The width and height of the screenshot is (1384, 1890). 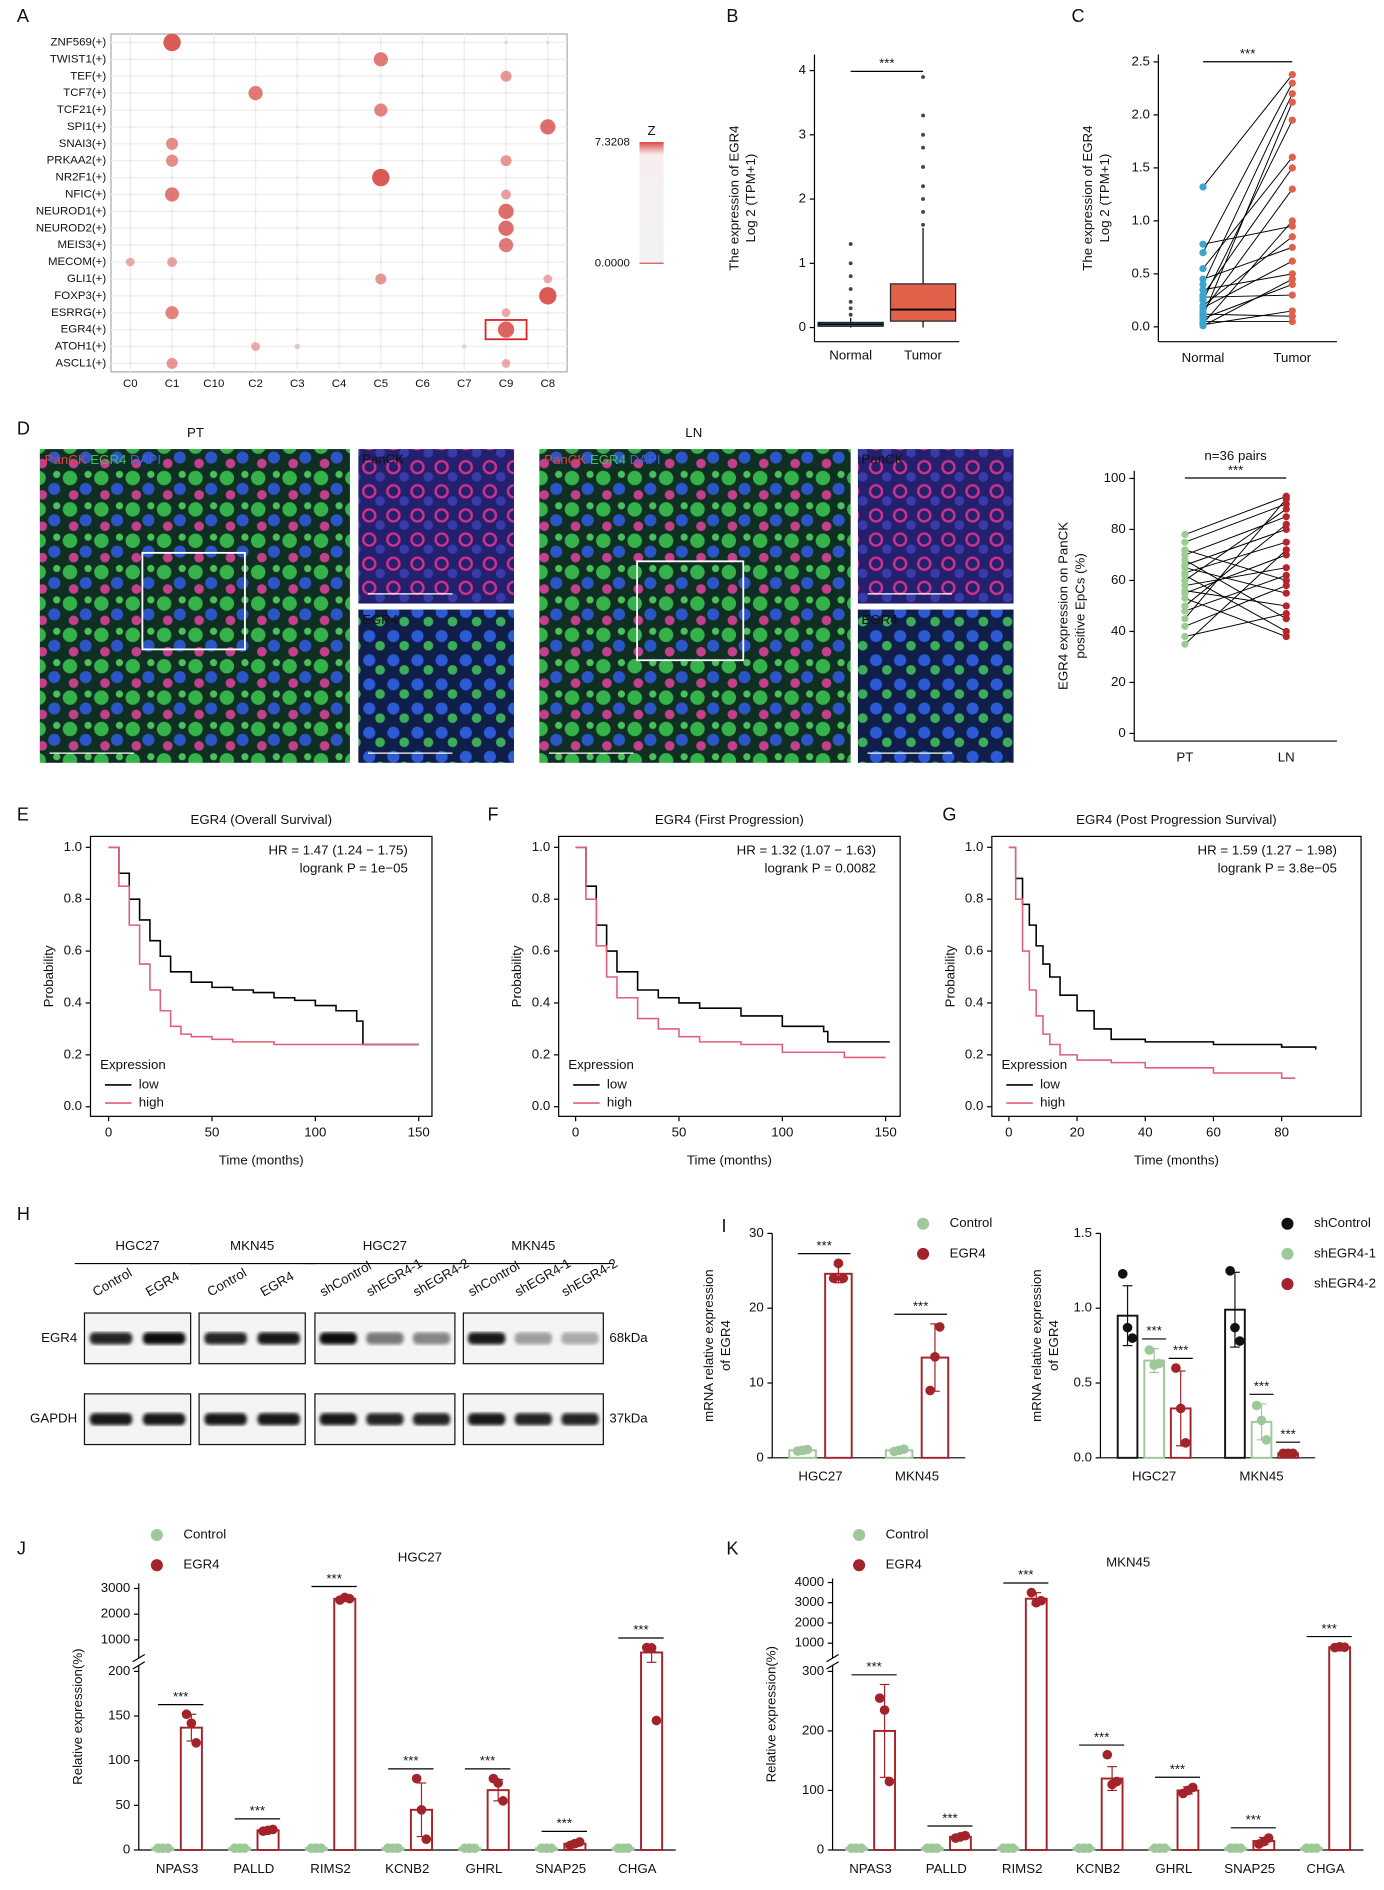 I want to click on p-text: logrank P = 0.0082, so click(x=821, y=867).